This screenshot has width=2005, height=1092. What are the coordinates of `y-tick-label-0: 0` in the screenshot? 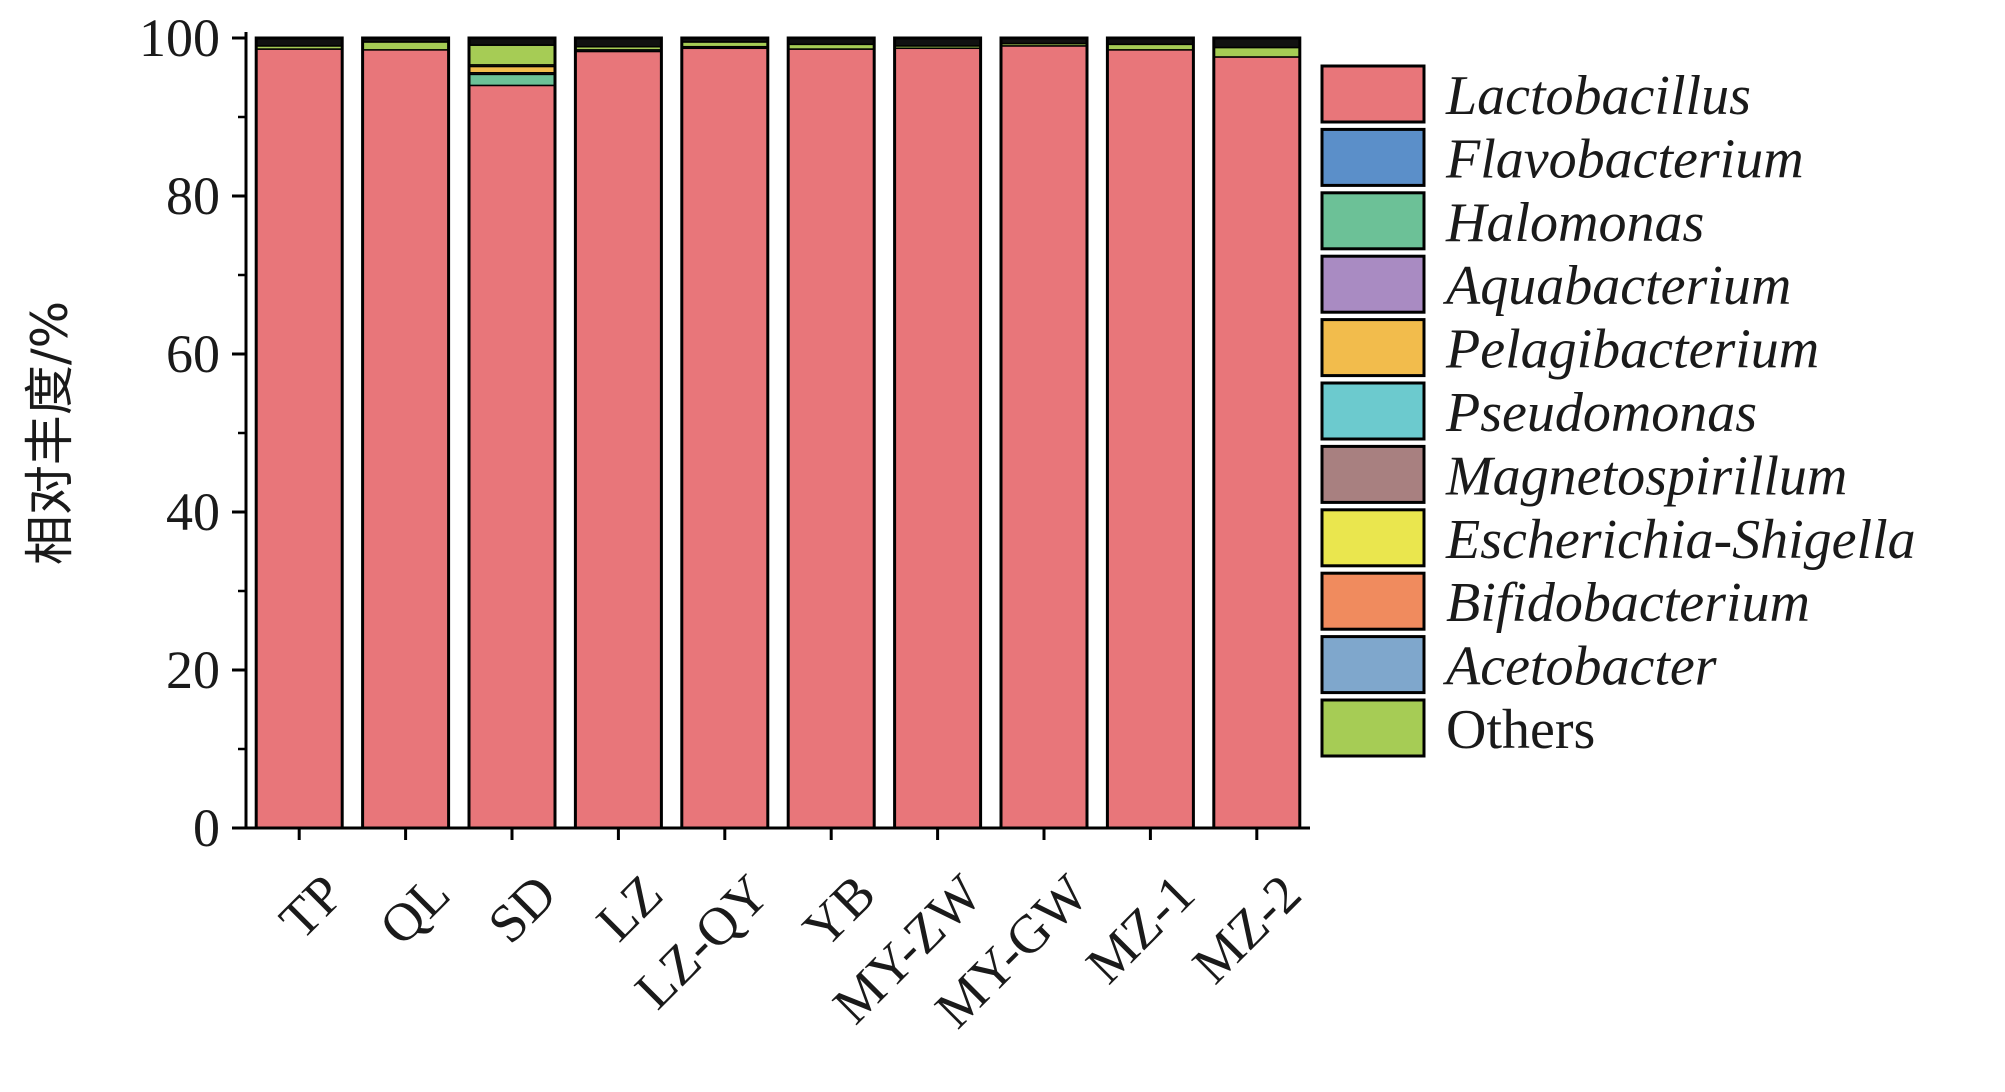 It's located at (206, 828).